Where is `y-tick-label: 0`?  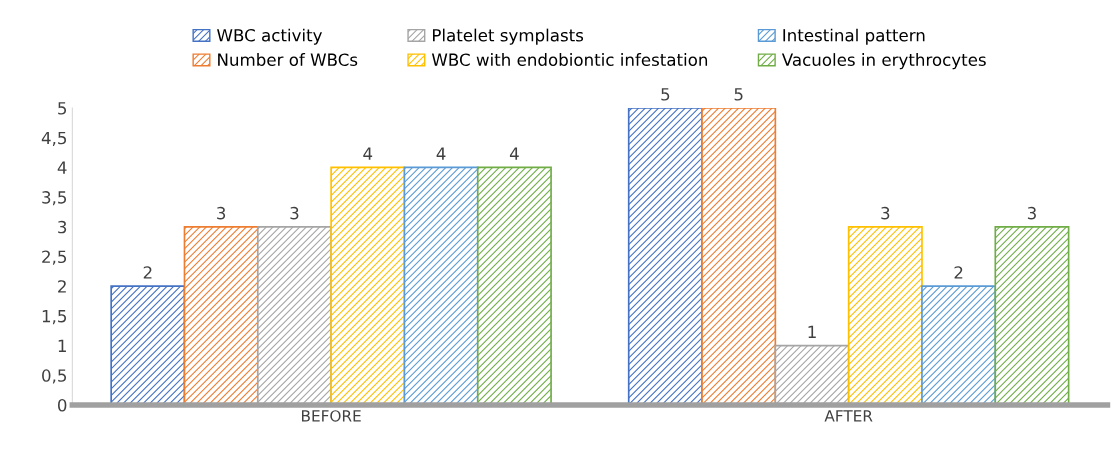 y-tick-label: 0 is located at coordinates (62, 405).